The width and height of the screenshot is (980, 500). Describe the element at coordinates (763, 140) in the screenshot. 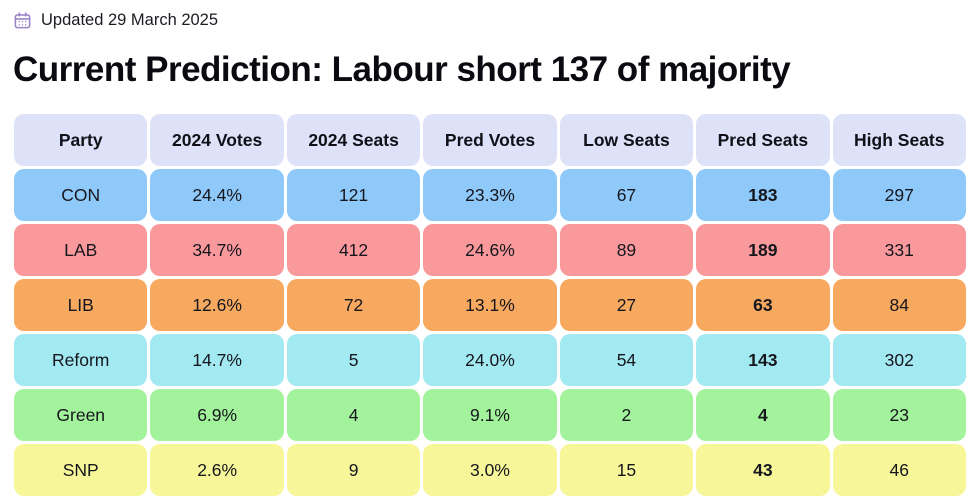

I see `column-header-pred-seats: Pred Seats` at that location.